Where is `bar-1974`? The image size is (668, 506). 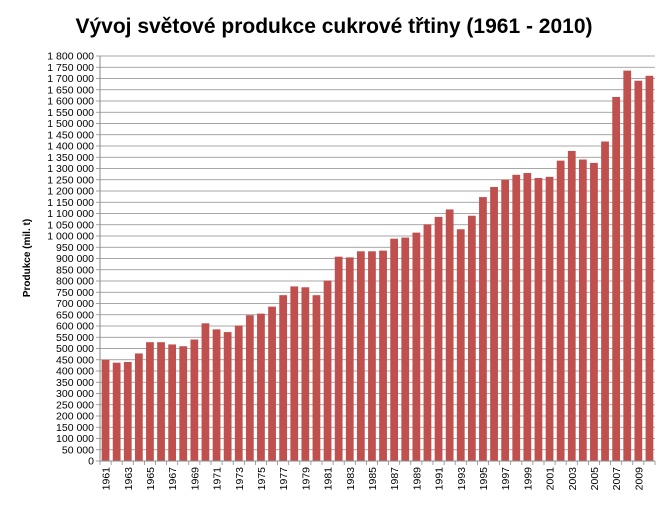 bar-1974 is located at coordinates (249, 388).